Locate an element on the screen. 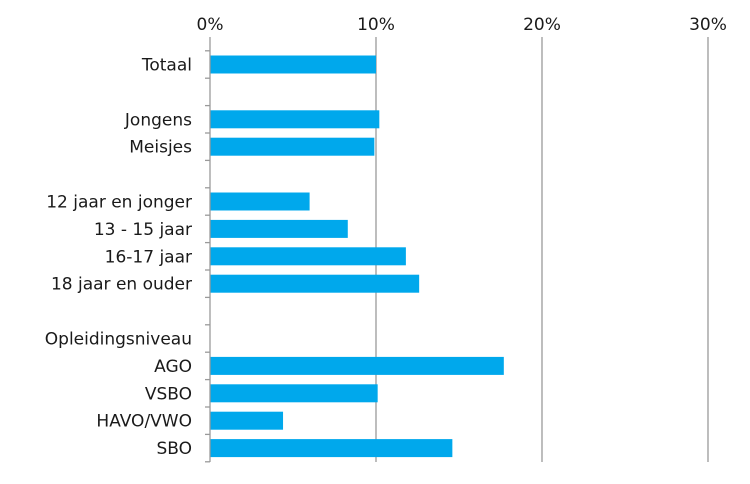 The width and height of the screenshot is (750, 484). category-label: Opleidingsniveau is located at coordinates (118, 340).